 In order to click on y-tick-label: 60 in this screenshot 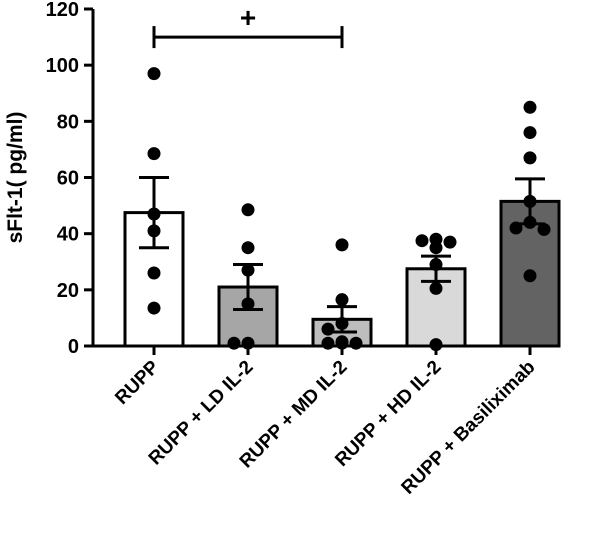, I will do `click(68, 179)`.